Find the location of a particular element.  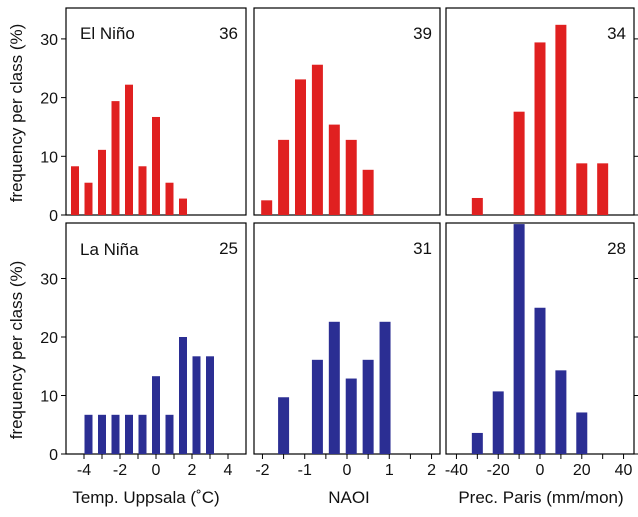

x-tick-label: -4 is located at coordinates (84, 470).